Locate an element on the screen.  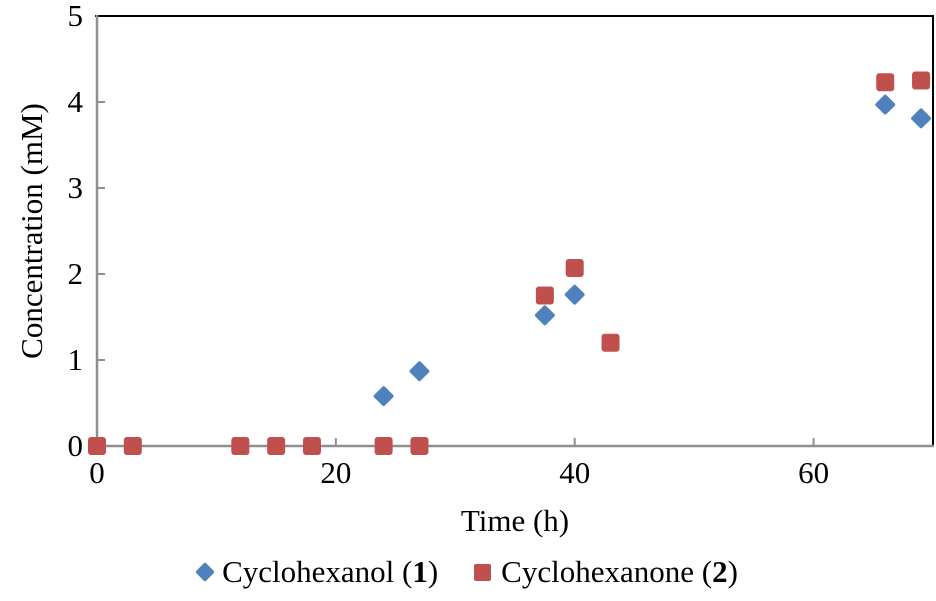
legend-label-cyclohexanone: Cyclohexanone (2) is located at coordinates (619, 571).